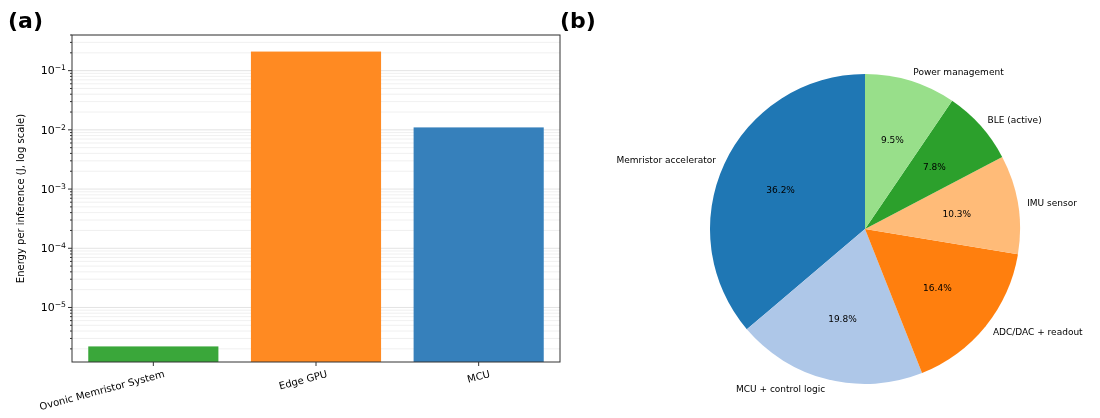 The image size is (1100, 418). What do you see at coordinates (53, 188) in the screenshot?
I see `y-tick-label: 10$^{−3}$` at bounding box center [53, 188].